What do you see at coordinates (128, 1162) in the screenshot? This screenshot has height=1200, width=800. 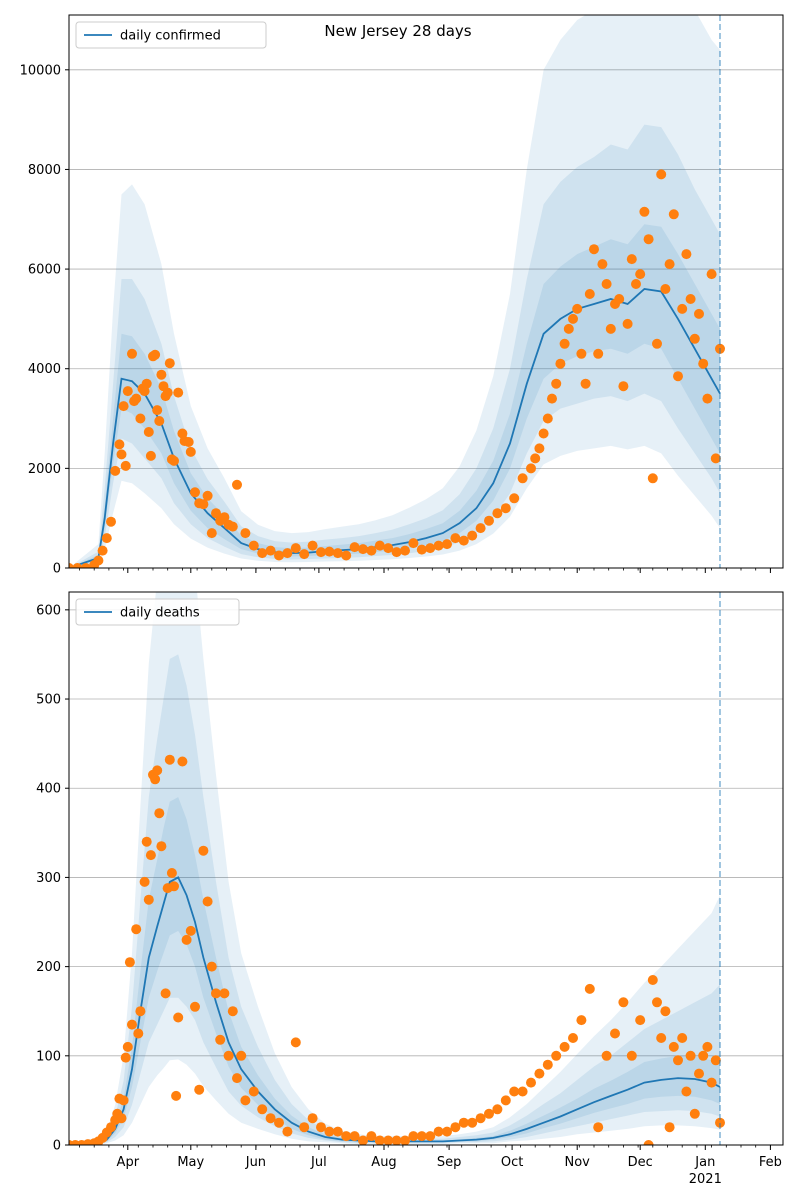 I see `x-tick-label: Apr` at bounding box center [128, 1162].